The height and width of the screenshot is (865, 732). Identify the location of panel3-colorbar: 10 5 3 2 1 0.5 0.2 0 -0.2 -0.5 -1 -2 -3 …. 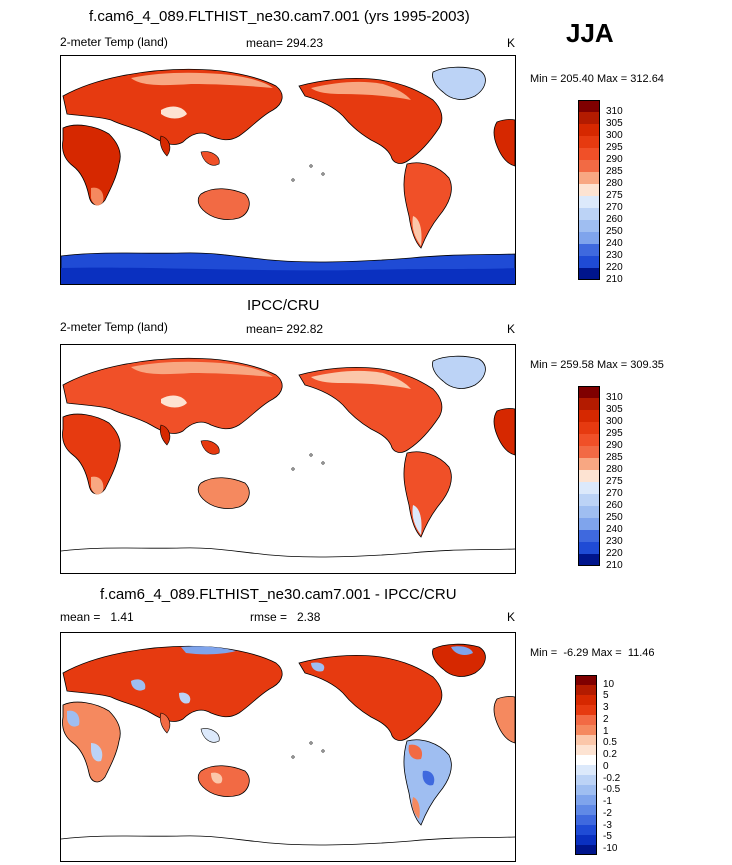
(605, 765).